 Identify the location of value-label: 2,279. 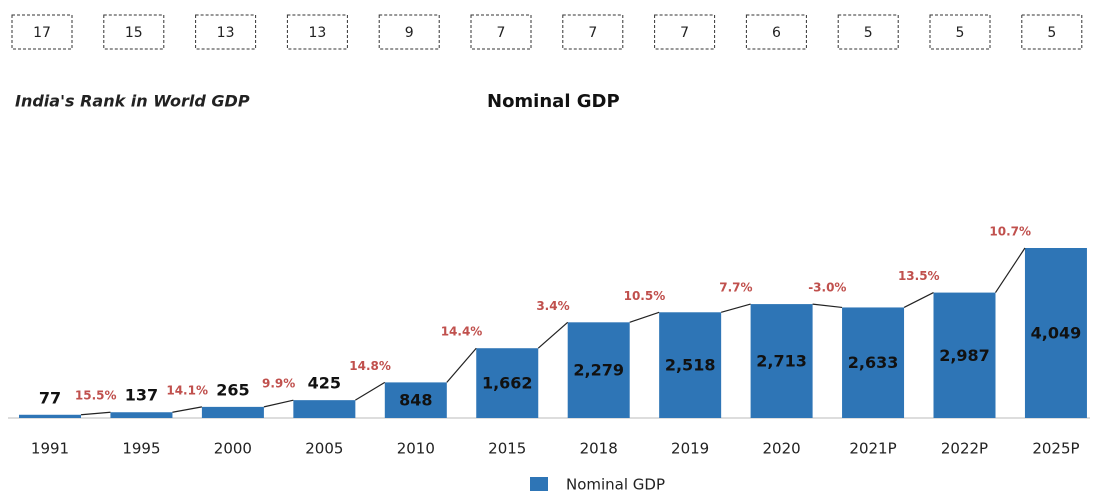
(598, 370).